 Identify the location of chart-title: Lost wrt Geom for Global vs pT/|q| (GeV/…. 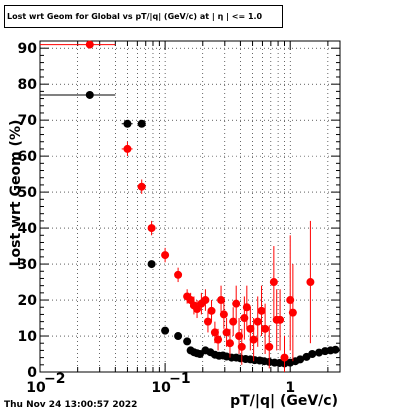
(143, 16).